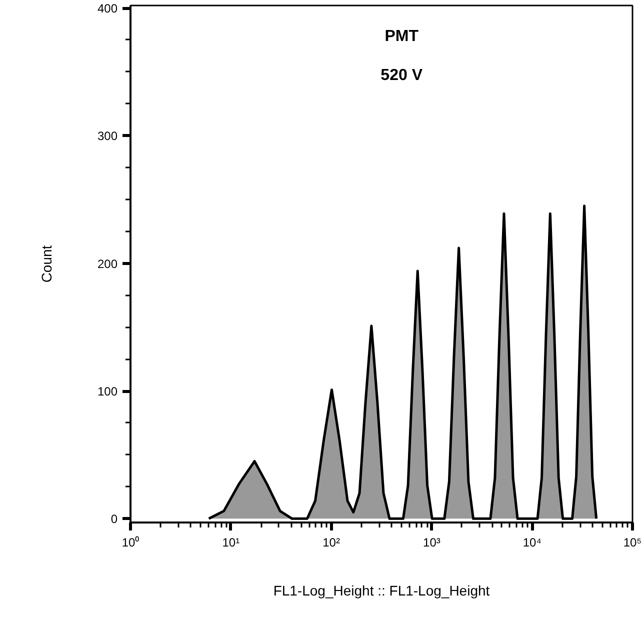  I want to click on x-tick-label: 10¹, so click(231, 543).